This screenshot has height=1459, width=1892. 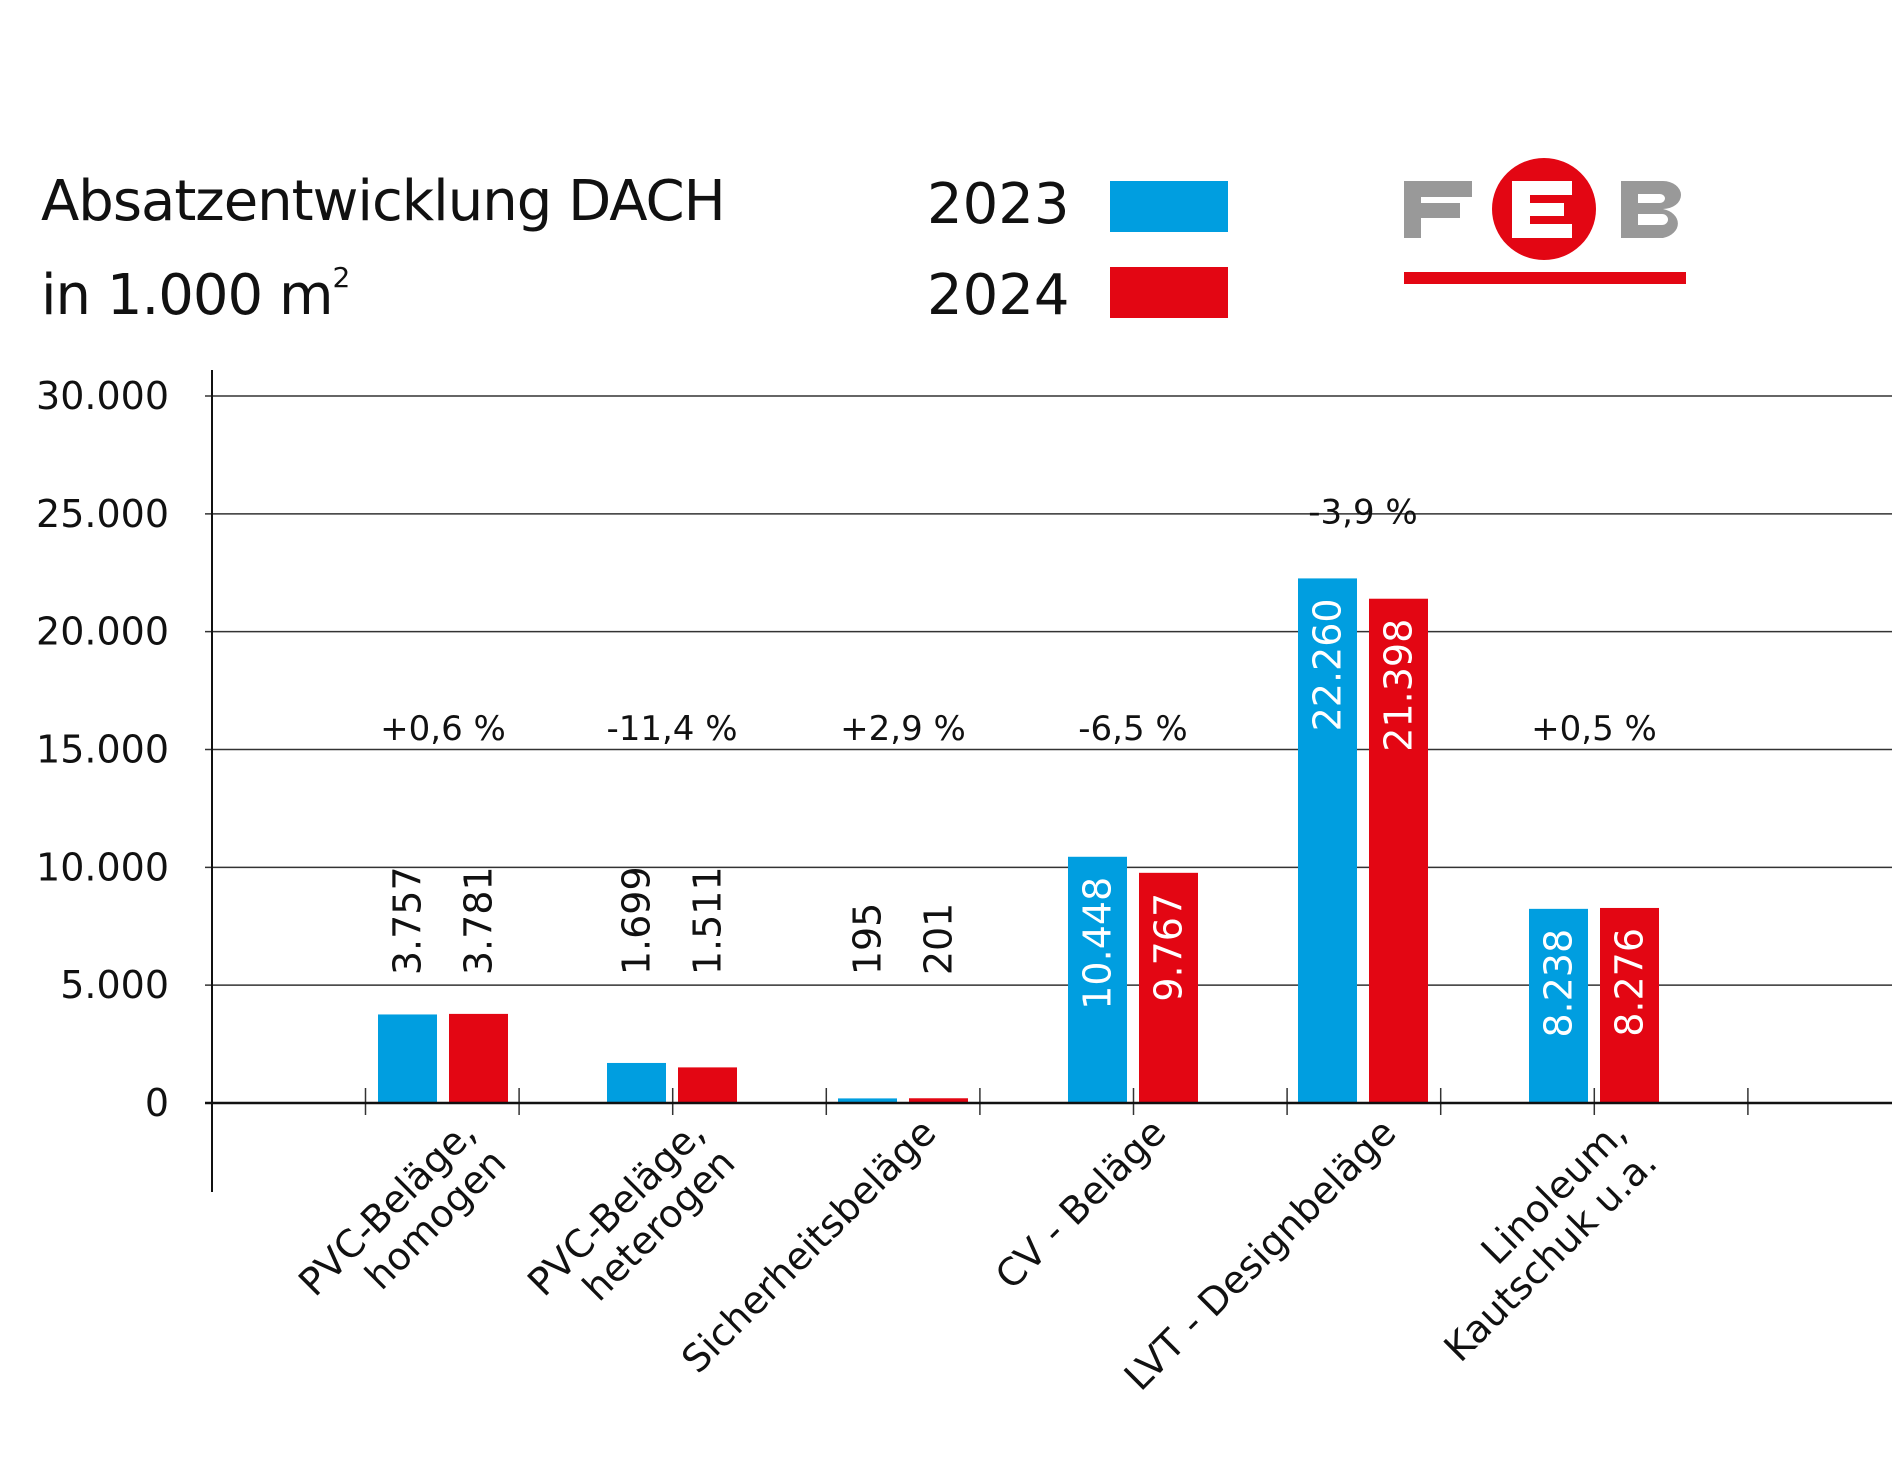 What do you see at coordinates (102, 867) in the screenshot?
I see `y-tick-label: 10.000` at bounding box center [102, 867].